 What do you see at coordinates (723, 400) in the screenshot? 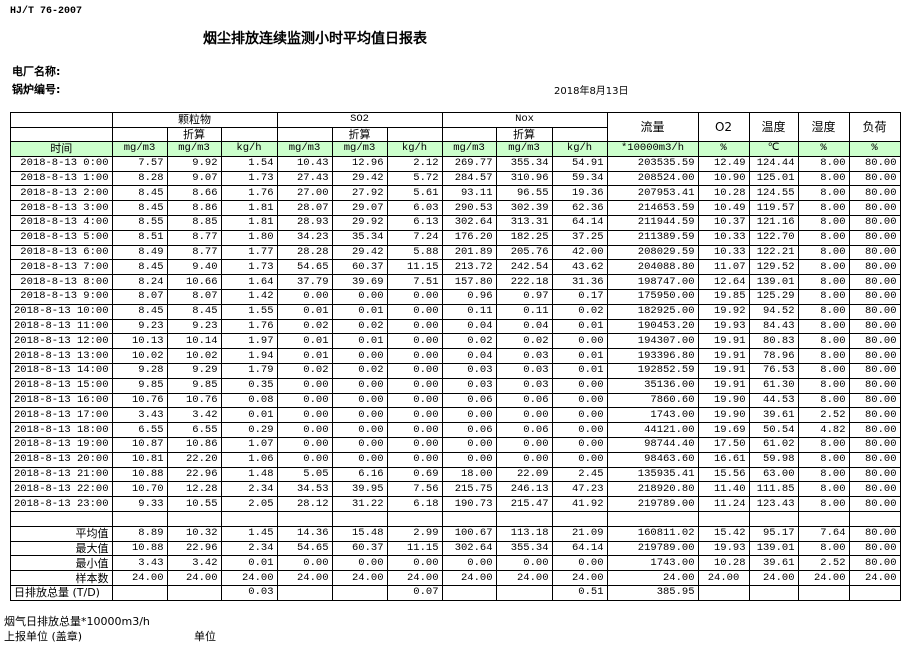
I see `value-cell: 19.90` at bounding box center [723, 400].